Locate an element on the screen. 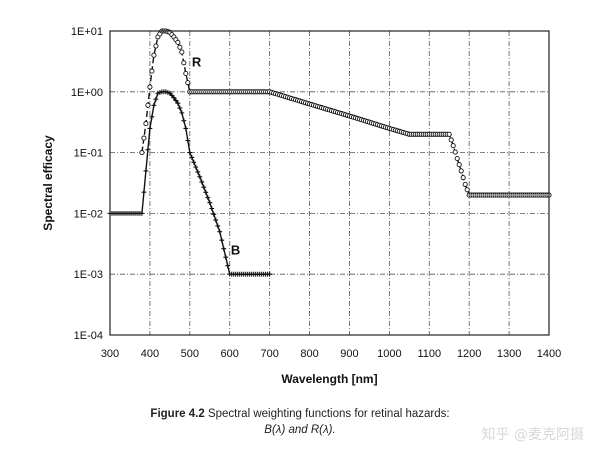 The image size is (600, 461). figure-caption-line2: B(λ) and R(λ). is located at coordinates (300, 430).